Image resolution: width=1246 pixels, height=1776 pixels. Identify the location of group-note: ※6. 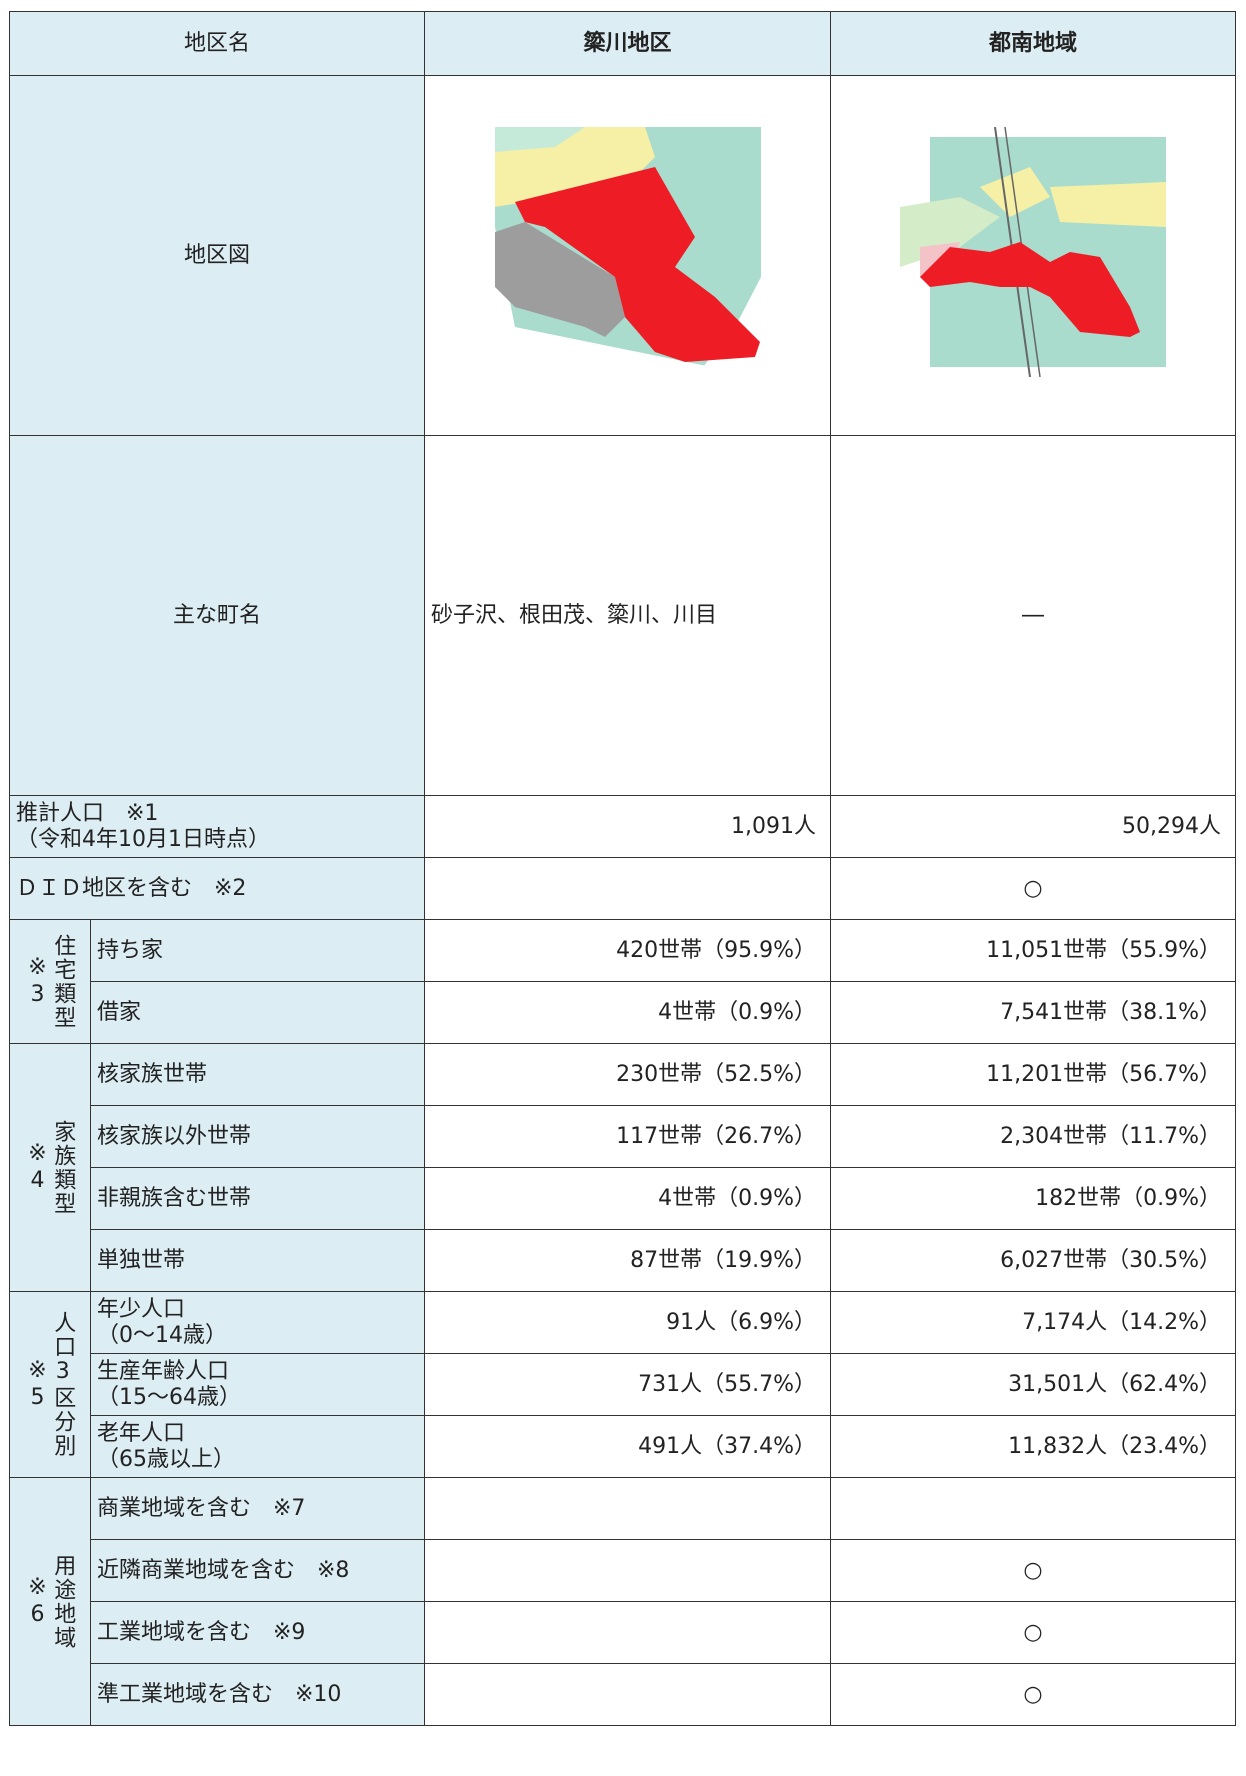
(37, 1601).